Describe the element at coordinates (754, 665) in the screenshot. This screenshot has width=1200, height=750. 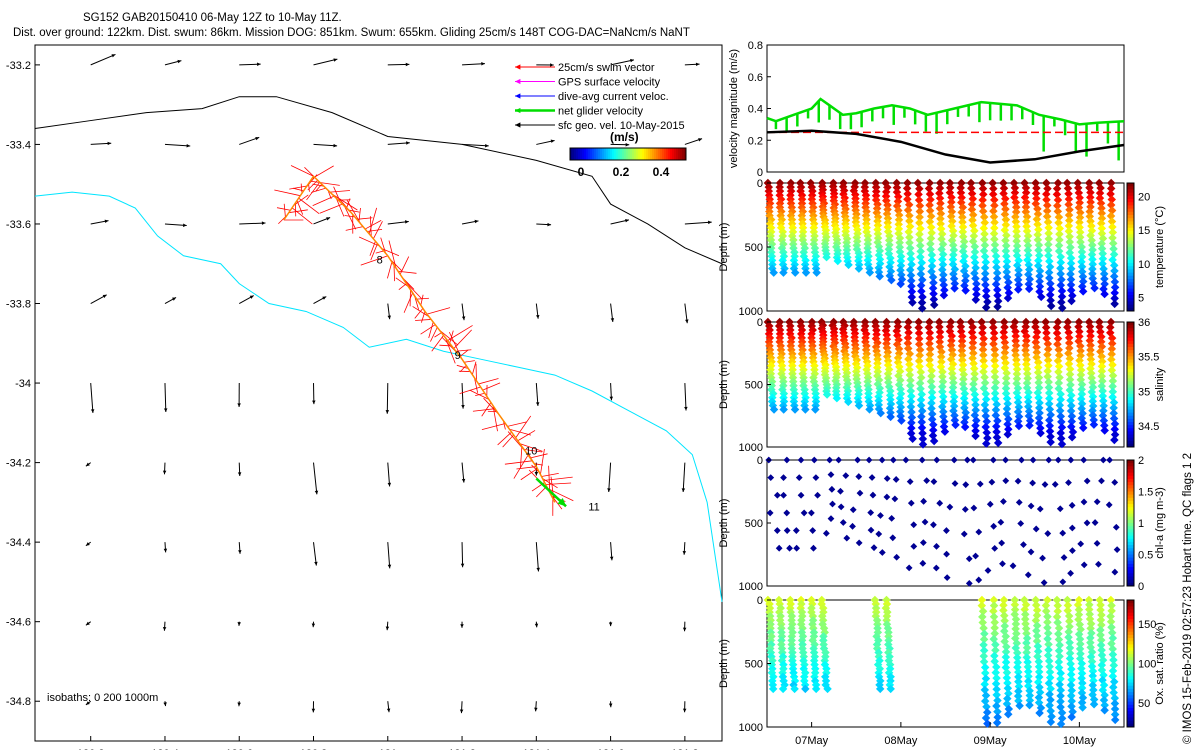
I see `oxygen-ytick-label: 500` at that location.